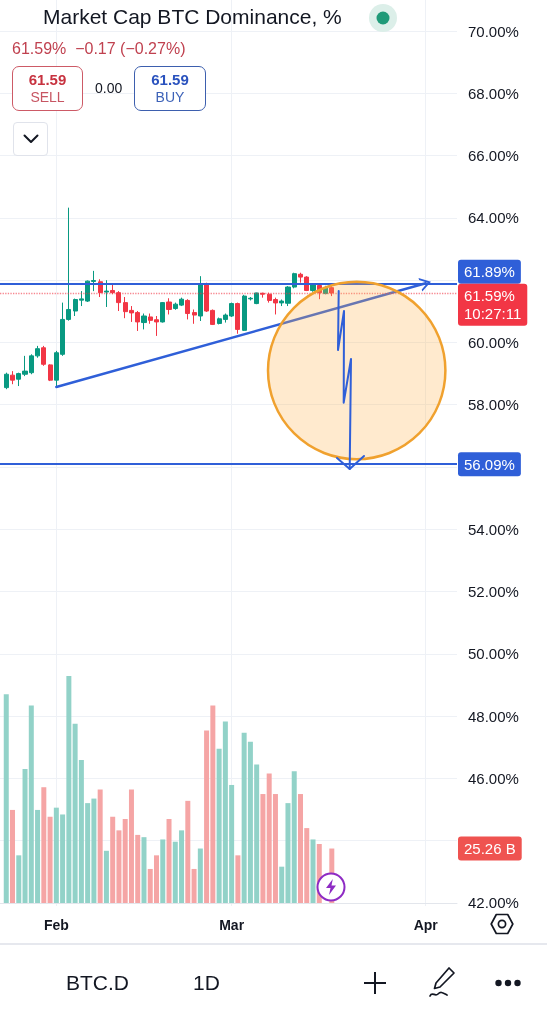 This screenshot has height=1024, width=547. What do you see at coordinates (426, 925) in the screenshot?
I see `x-tick-label: Apr` at bounding box center [426, 925].